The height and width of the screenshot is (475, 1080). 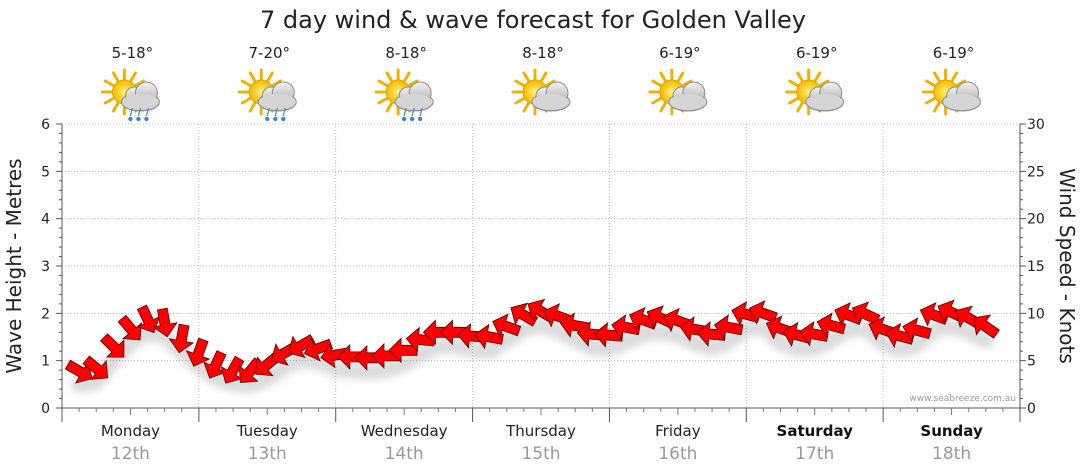 I want to click on temperature-range: 5-18°, so click(x=133, y=53).